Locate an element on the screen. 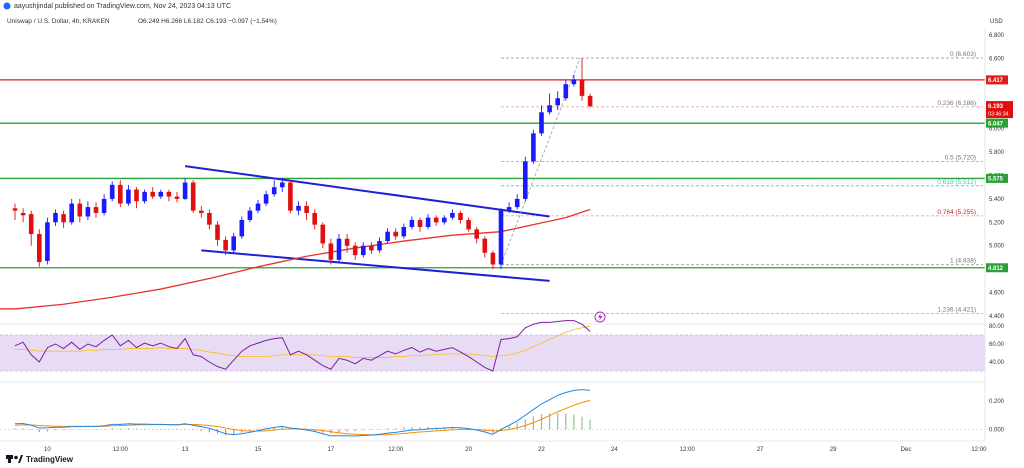 Image resolution: width=1024 pixels, height=468 pixels. rsi-axis-ticks: 80.00 60.00 40.00 is located at coordinates (997, 345).